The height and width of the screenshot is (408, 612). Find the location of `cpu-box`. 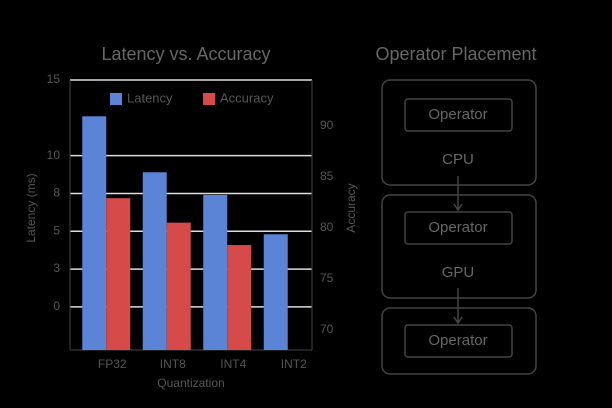

cpu-box is located at coordinates (459, 132).